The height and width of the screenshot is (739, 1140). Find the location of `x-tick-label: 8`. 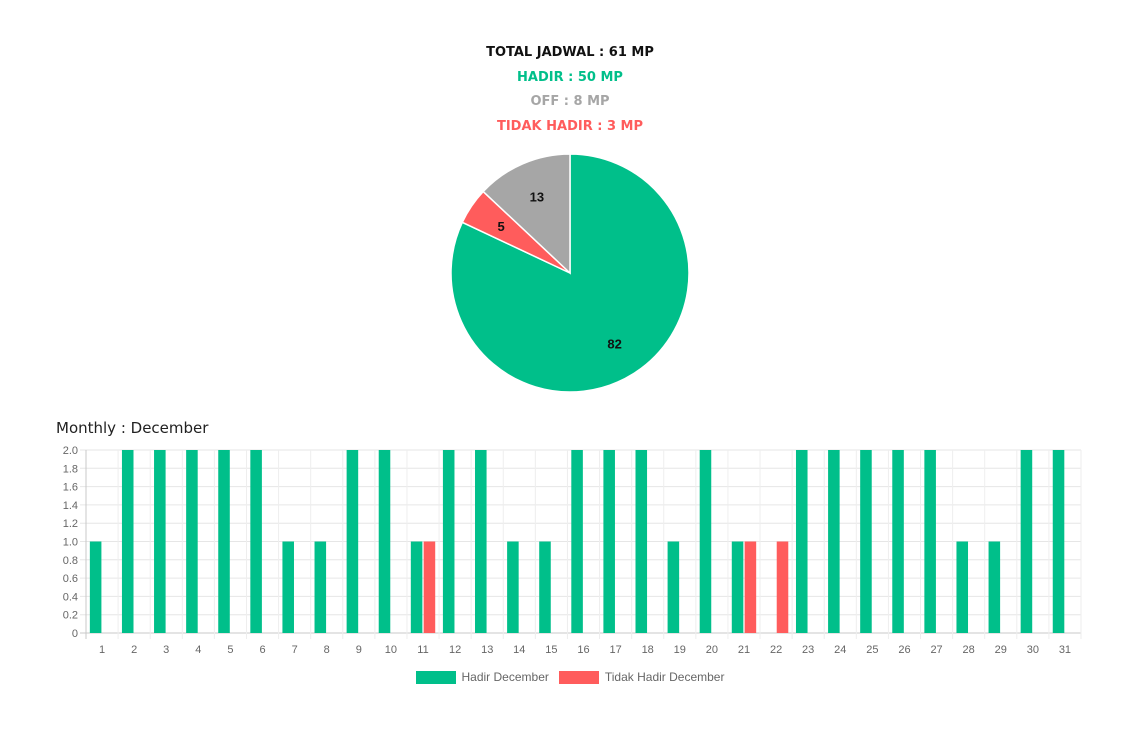

x-tick-label: 8 is located at coordinates (327, 650).